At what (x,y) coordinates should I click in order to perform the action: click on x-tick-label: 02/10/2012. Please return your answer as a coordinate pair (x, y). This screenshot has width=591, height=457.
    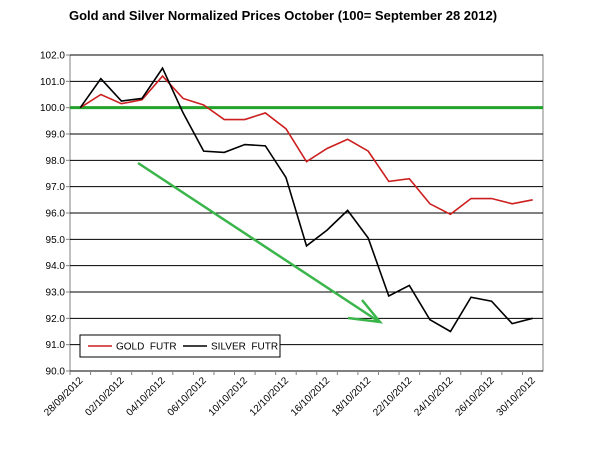
    Looking at the image, I should click on (104, 396).